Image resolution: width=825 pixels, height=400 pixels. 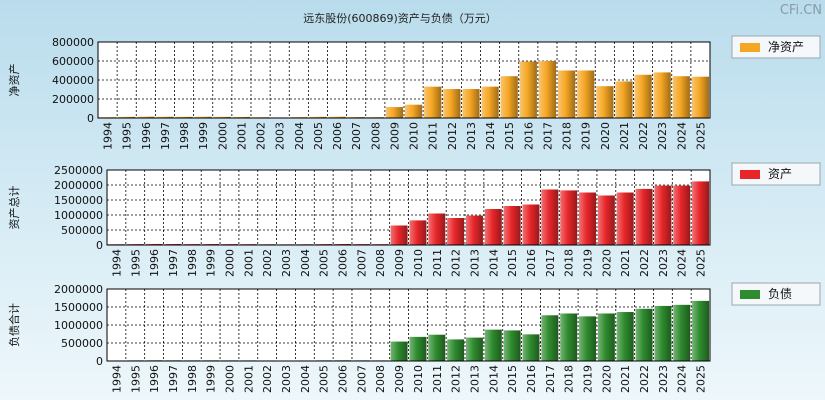 What do you see at coordinates (750, 174) in the screenshot?
I see `legend-swatch` at bounding box center [750, 174].